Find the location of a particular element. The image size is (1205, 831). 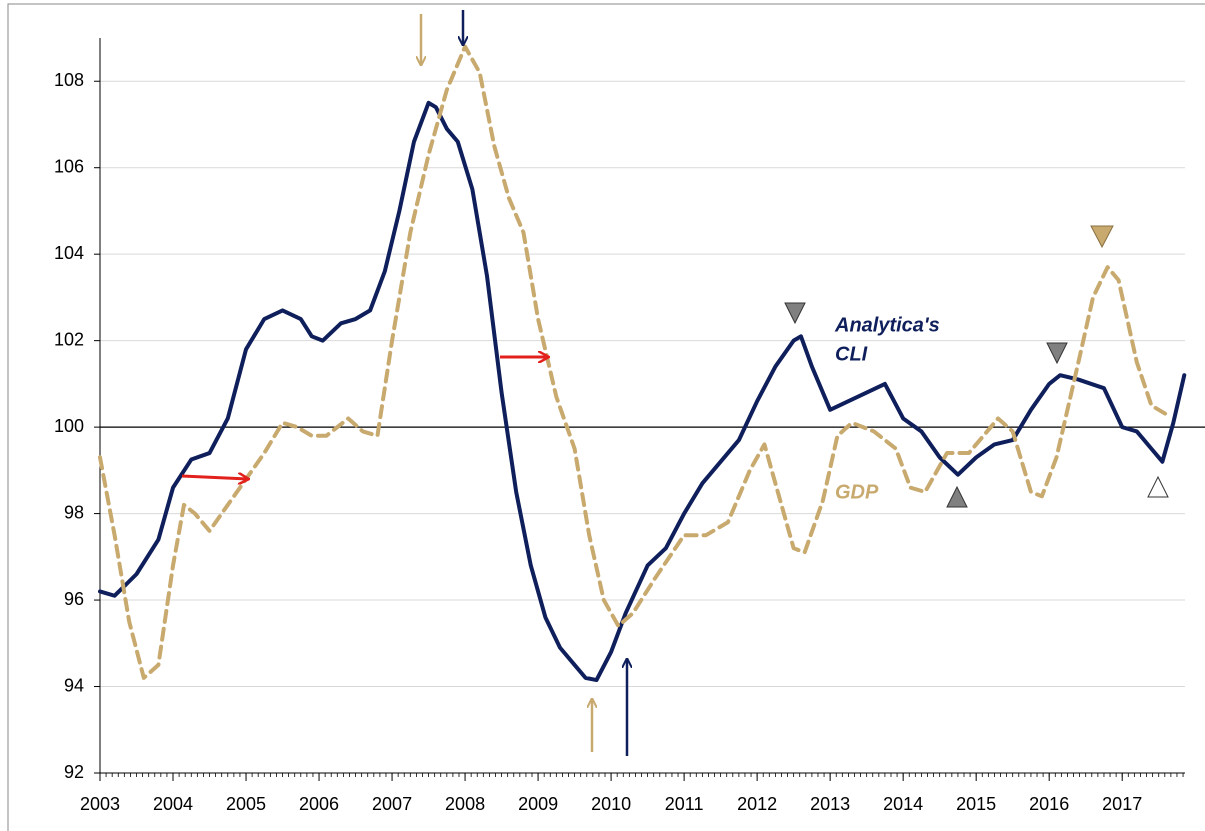

arrow is located at coordinates (214, 477).